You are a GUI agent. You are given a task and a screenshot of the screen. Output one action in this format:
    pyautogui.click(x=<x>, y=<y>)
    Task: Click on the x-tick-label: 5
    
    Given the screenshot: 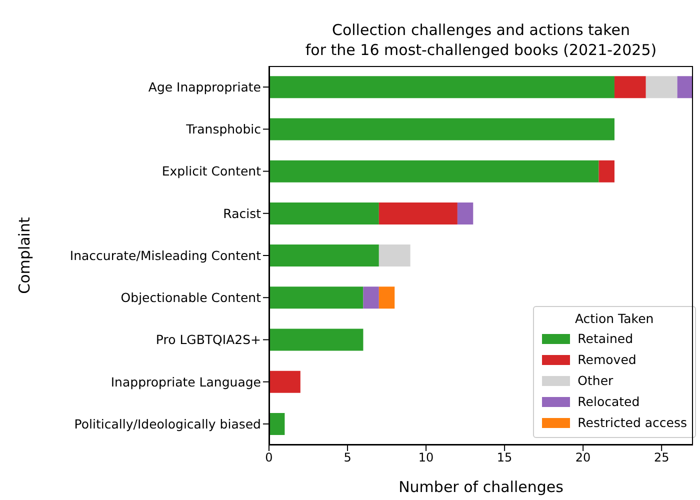 What is the action you would take?
    pyautogui.click(x=348, y=457)
    